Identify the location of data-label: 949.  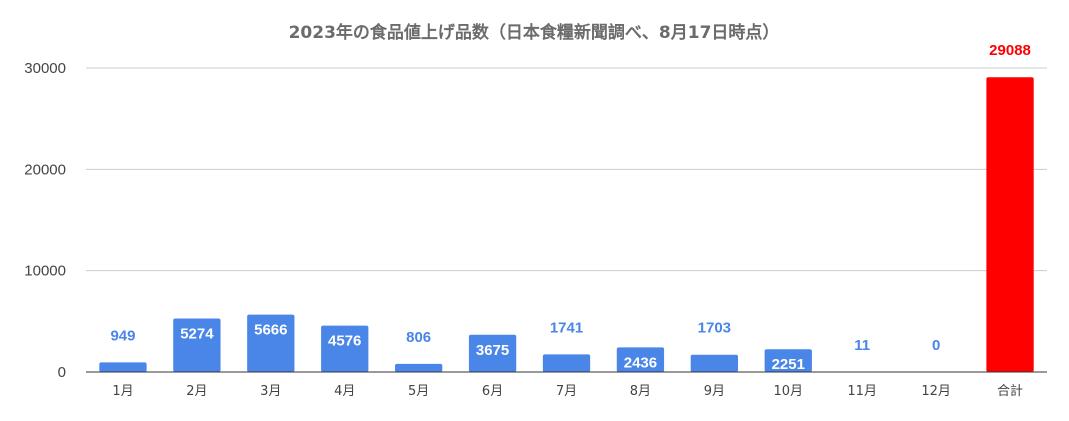
(122, 335).